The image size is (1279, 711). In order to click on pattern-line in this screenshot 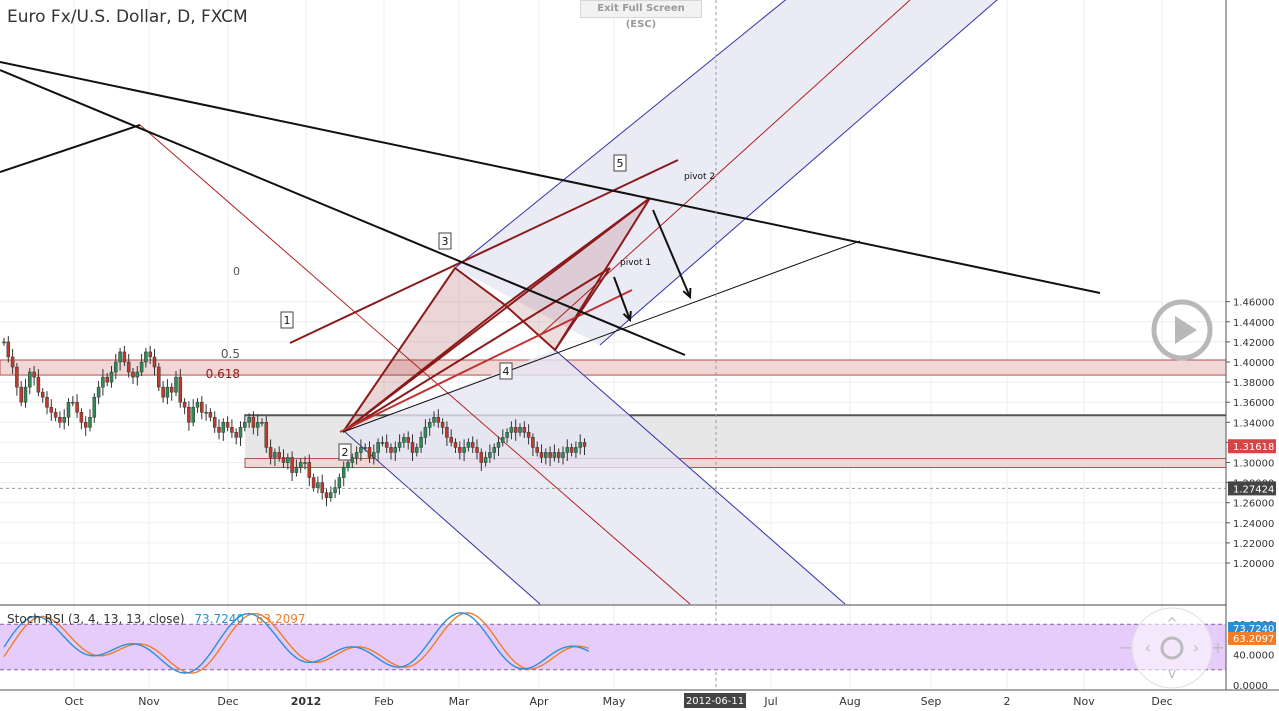, I will do `click(582, 309)`.